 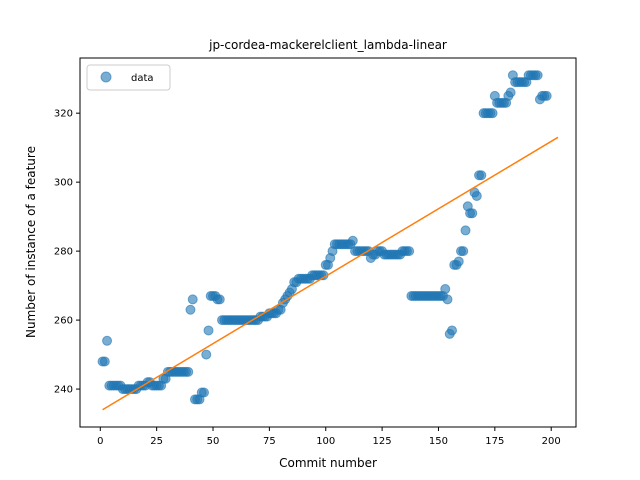 I want to click on y-tick-label: 240, so click(x=63, y=390).